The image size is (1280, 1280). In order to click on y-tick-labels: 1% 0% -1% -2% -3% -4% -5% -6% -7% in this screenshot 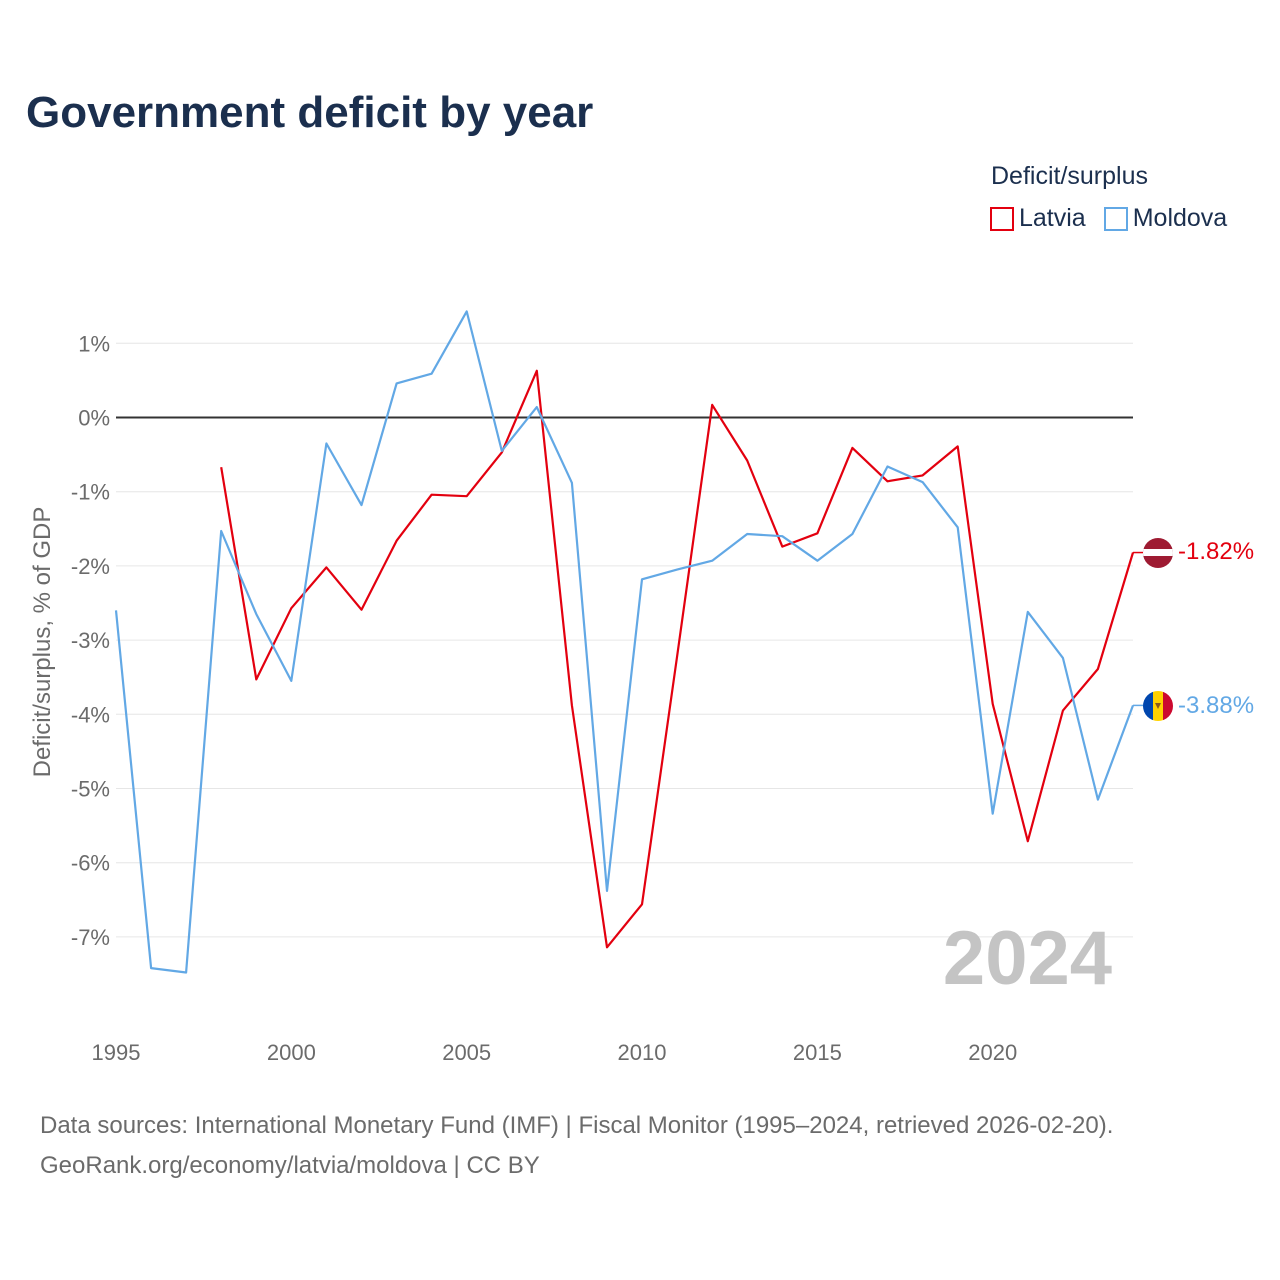, I will do `click(90, 640)`.